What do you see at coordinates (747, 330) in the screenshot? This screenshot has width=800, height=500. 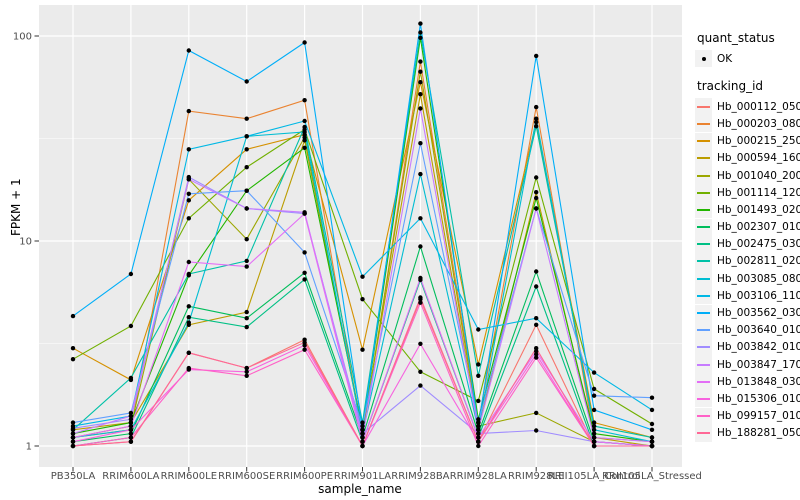 I see `legend-entry: Hb_003640_010` at bounding box center [747, 330].